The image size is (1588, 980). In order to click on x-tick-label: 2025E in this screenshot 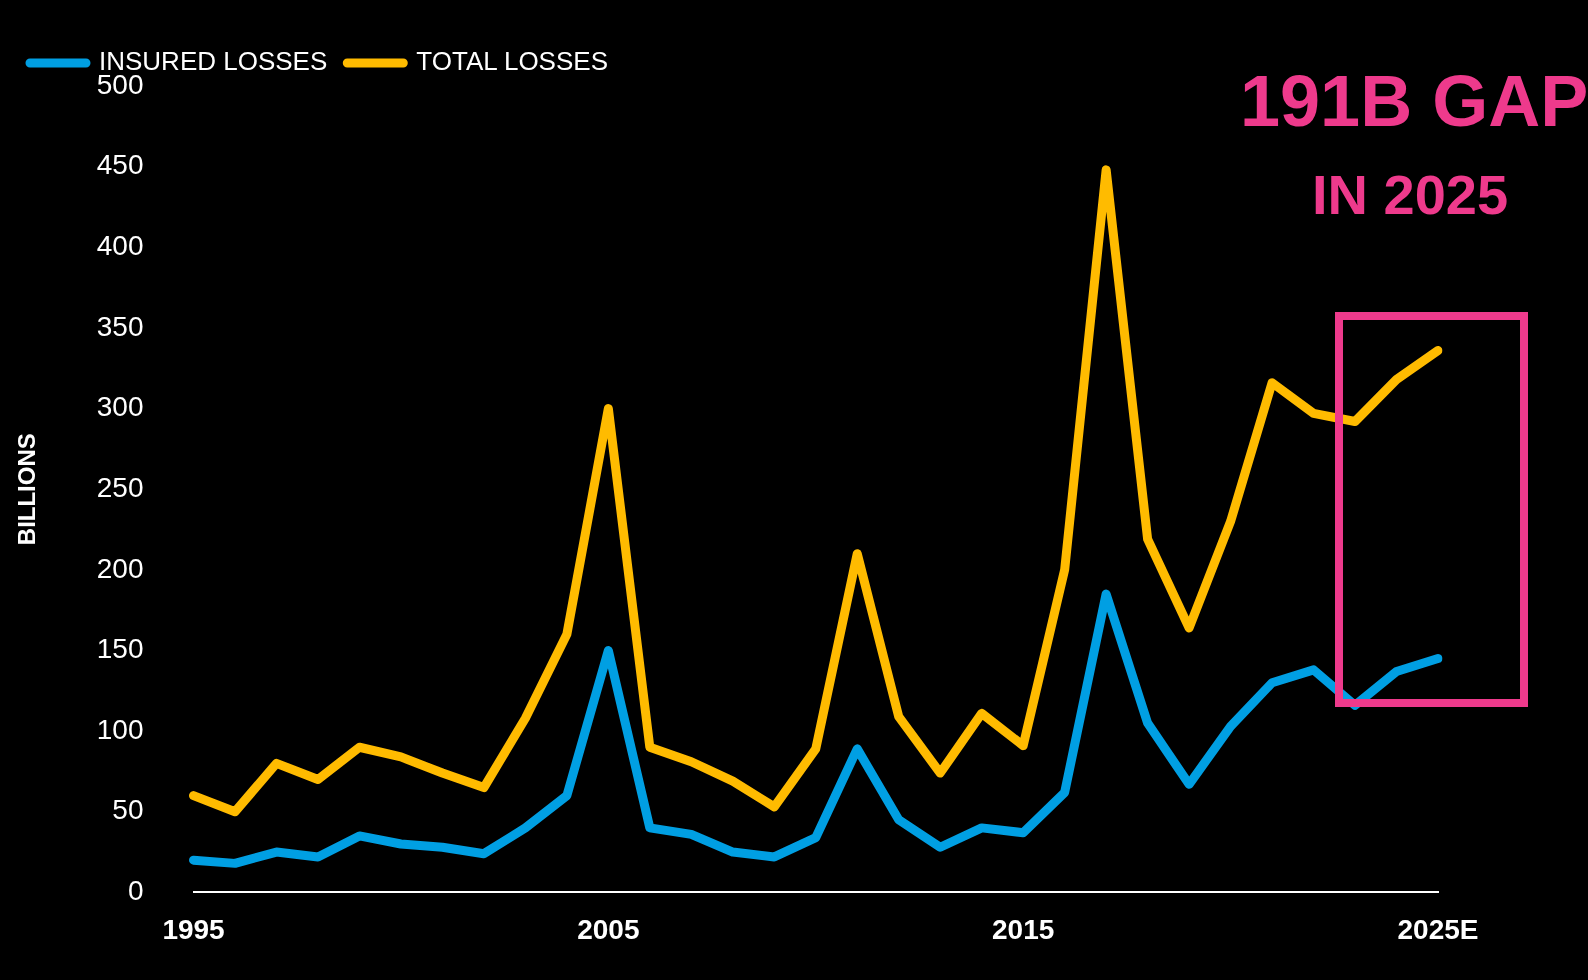, I will do `click(1438, 929)`.